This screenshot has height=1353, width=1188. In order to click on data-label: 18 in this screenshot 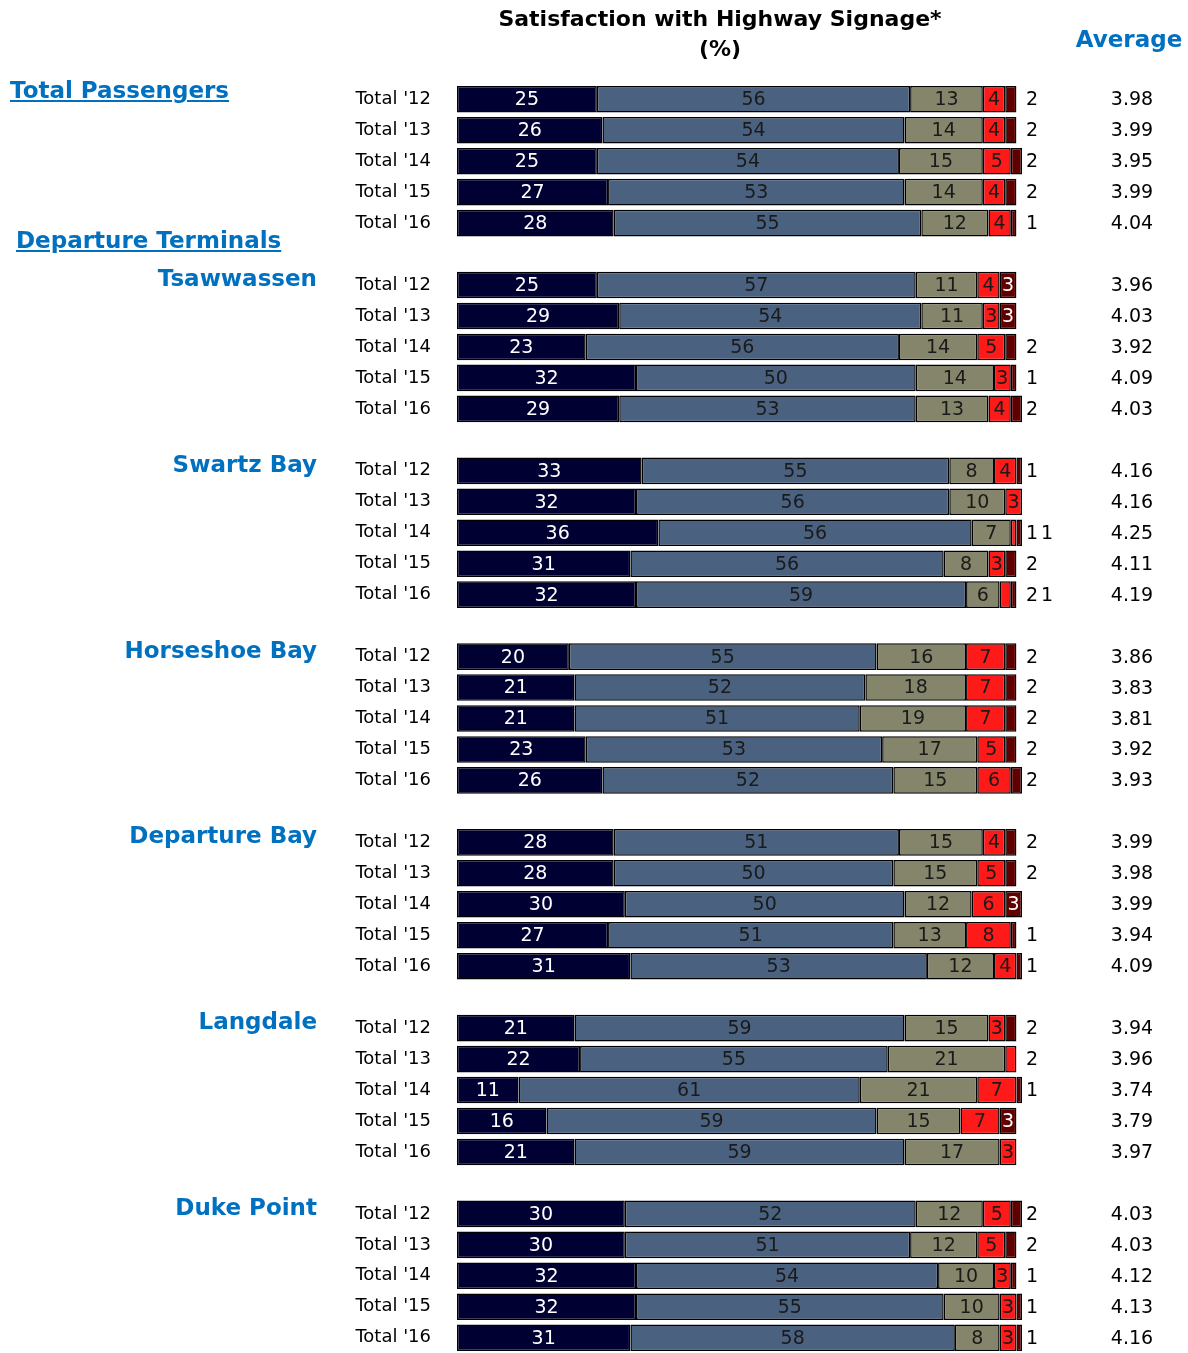, I will do `click(915, 686)`.